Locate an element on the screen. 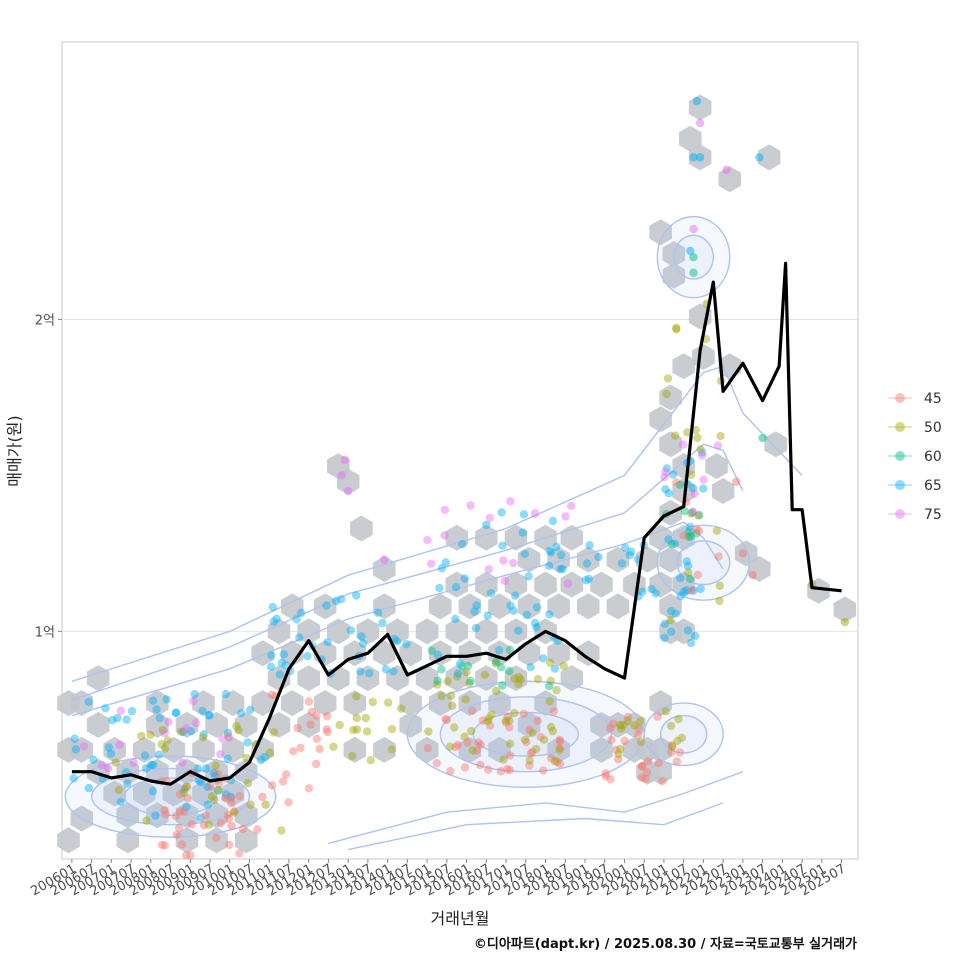  legend-label: 75 is located at coordinates (933, 515).